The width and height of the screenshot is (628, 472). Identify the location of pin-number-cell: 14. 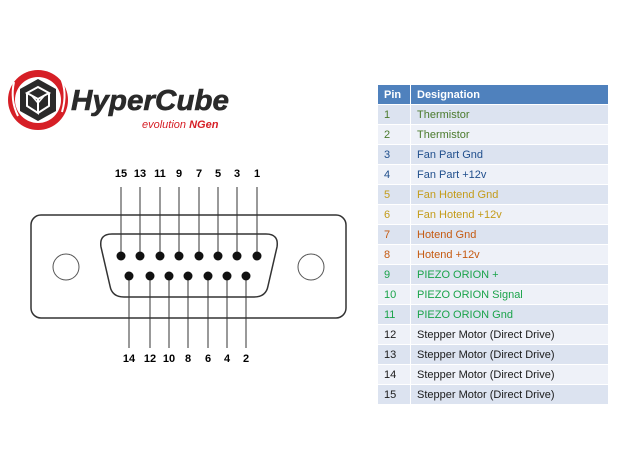
(394, 374).